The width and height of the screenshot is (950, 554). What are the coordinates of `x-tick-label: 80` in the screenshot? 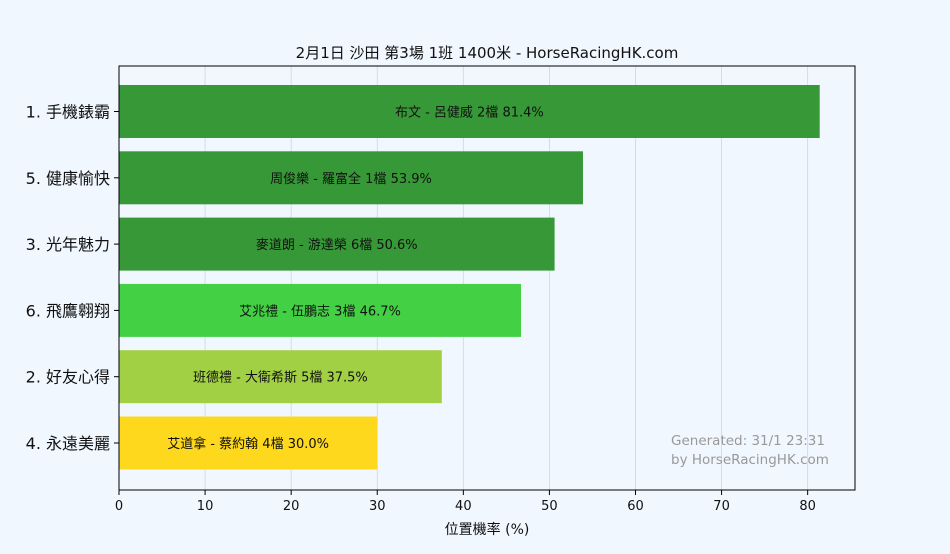 It's located at (807, 506).